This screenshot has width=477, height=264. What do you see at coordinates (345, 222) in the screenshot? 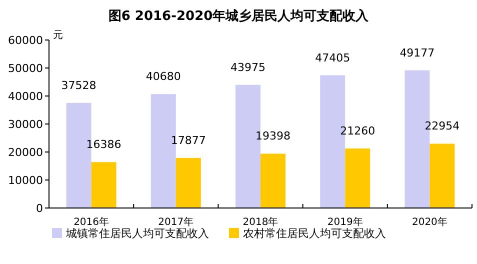
I see `x-tick-label: 2019年` at bounding box center [345, 222].